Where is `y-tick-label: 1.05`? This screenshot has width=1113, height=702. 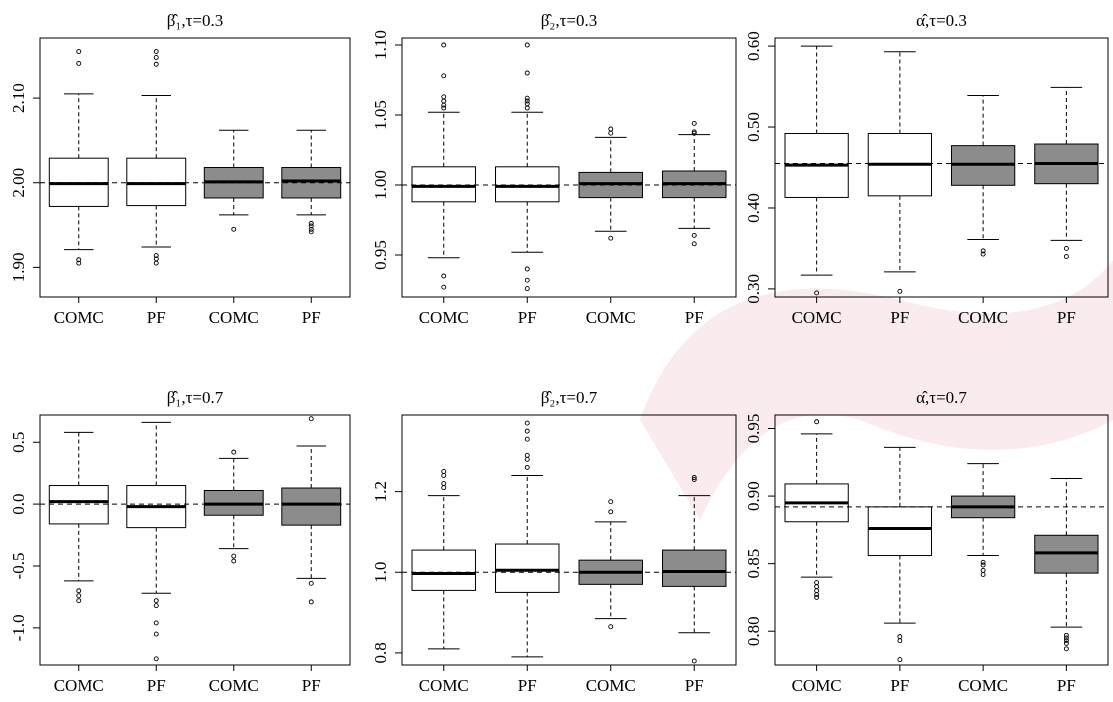
y-tick-label: 1.05 is located at coordinates (380, 115).